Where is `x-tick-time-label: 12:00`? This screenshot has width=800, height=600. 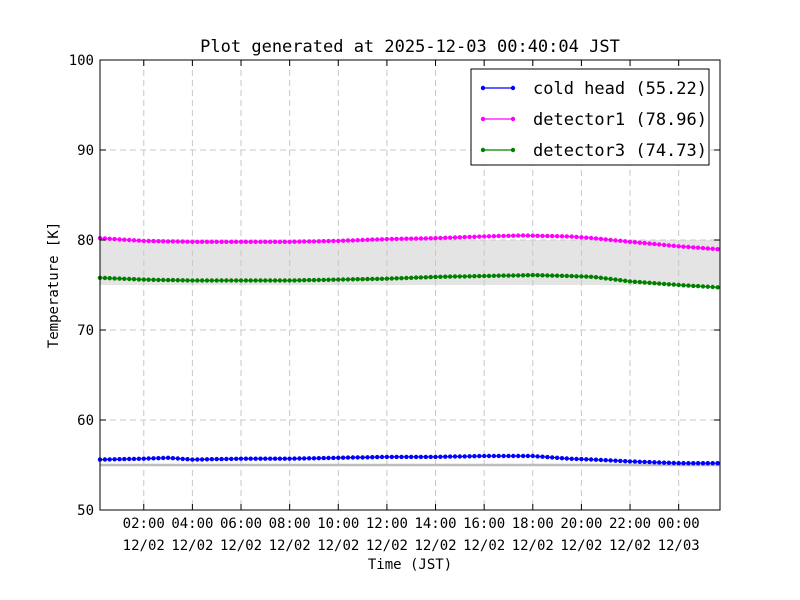
x-tick-time-label: 12:00 is located at coordinates (387, 524).